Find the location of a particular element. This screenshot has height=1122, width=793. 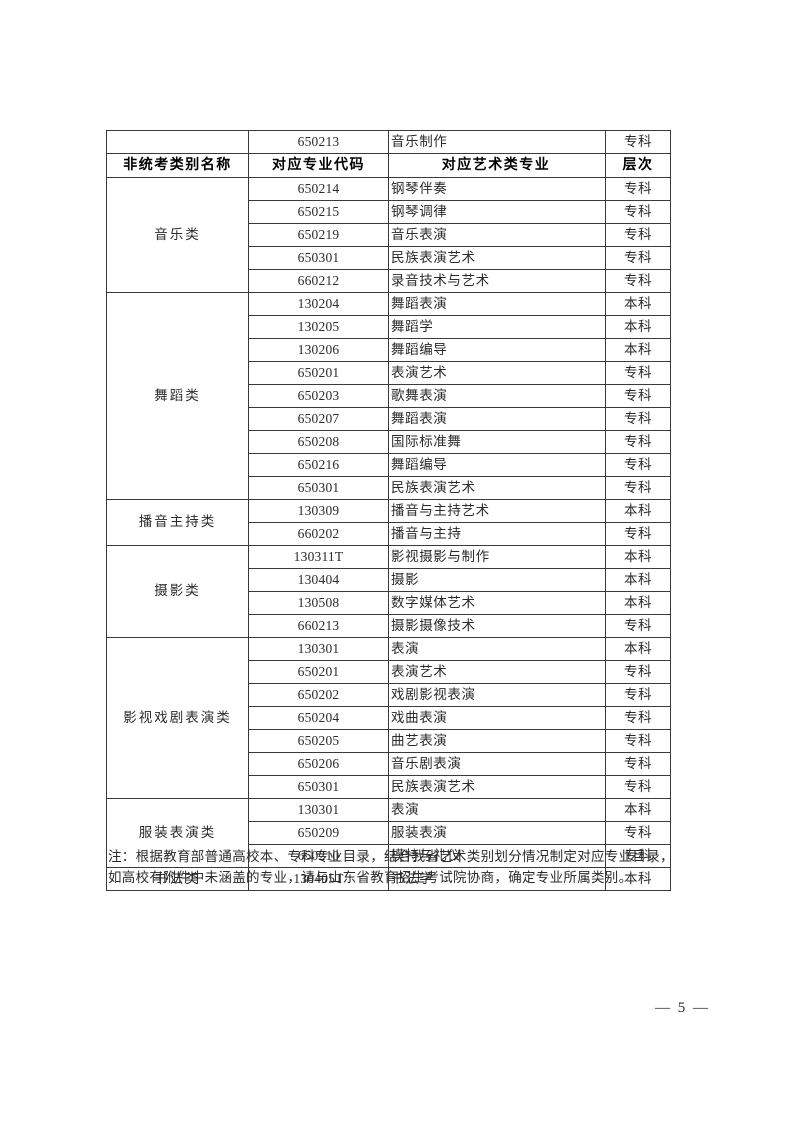

table-row: 650202 戏剧影视表演 专科 is located at coordinates (389, 695).